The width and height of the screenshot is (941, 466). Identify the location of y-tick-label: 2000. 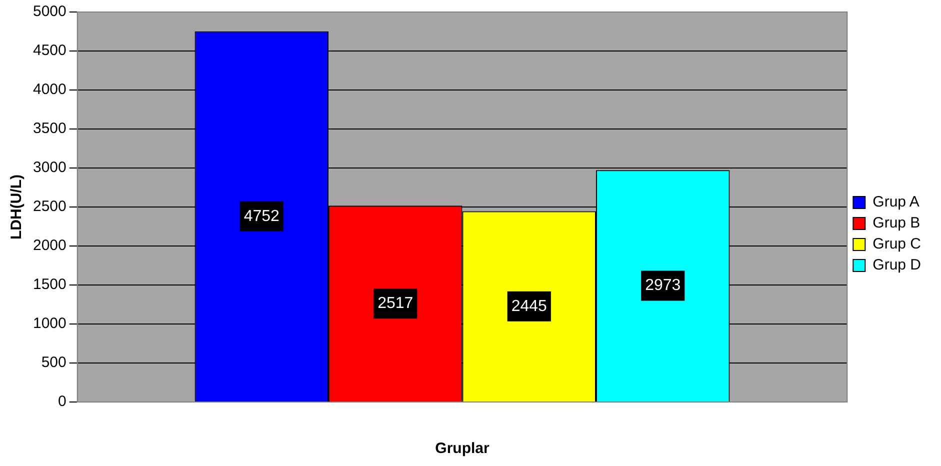
(49, 245).